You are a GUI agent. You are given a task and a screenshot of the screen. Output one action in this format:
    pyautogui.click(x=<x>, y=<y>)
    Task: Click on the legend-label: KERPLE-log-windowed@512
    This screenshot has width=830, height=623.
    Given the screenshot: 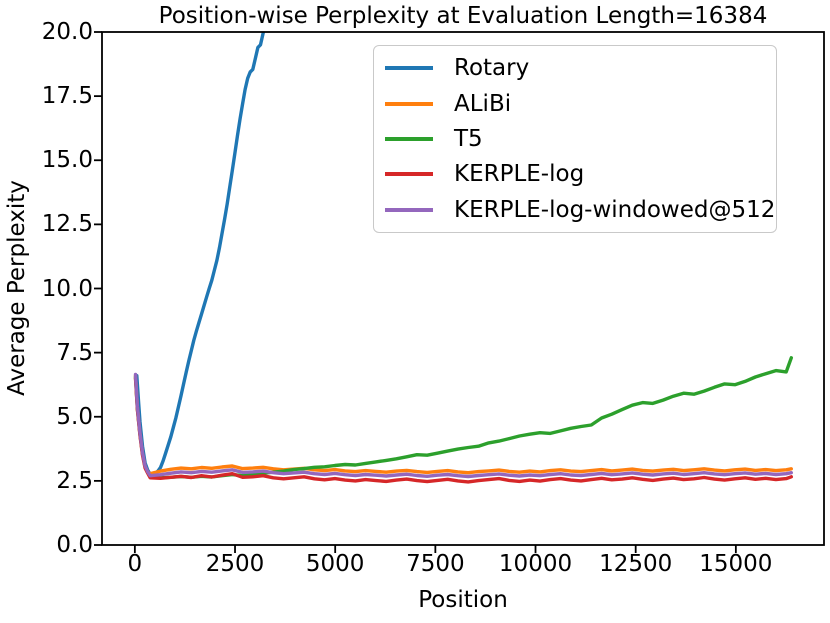 What is the action you would take?
    pyautogui.click(x=615, y=209)
    